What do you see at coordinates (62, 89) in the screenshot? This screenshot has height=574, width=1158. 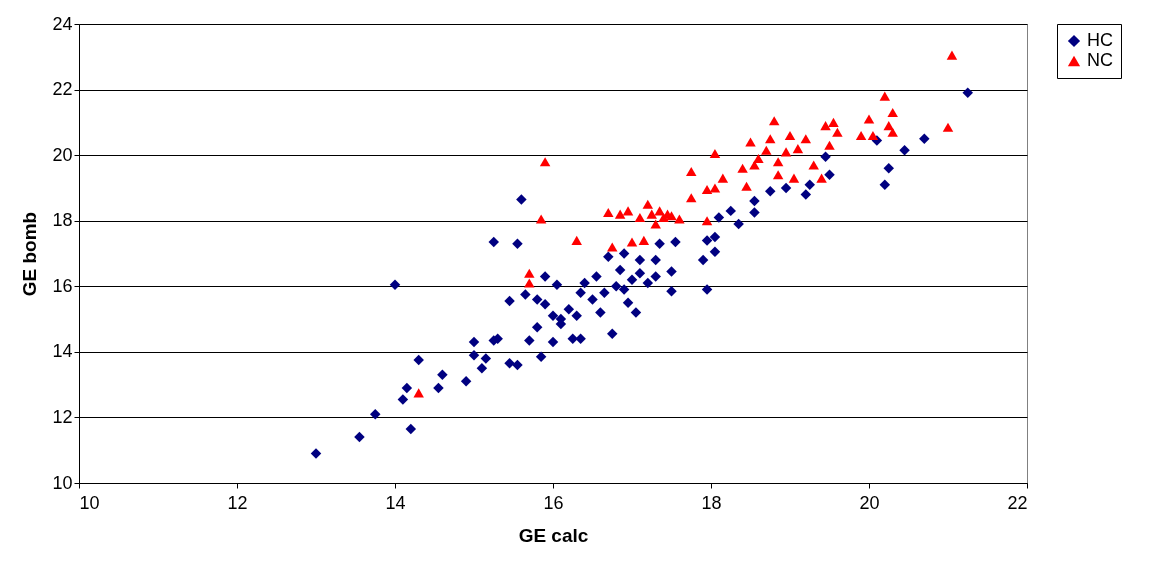 I see `y-tick-label: 22` at bounding box center [62, 89].